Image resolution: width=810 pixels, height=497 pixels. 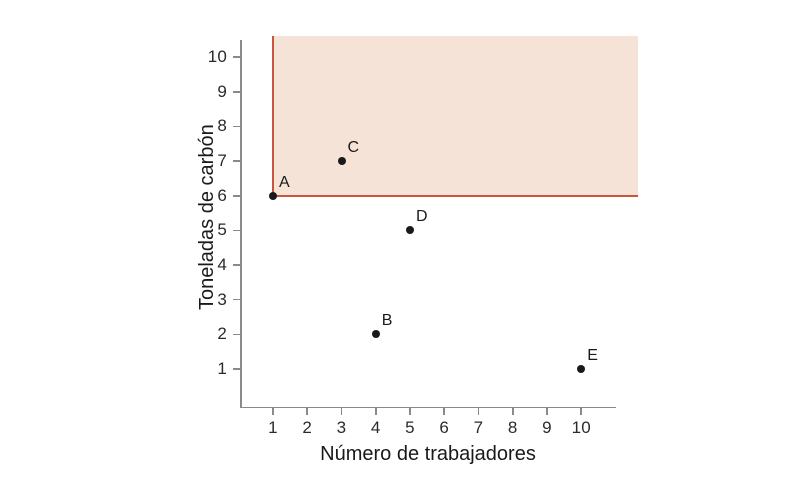 What do you see at coordinates (222, 195) in the screenshot?
I see `y-tick-label-6: 6` at bounding box center [222, 195].